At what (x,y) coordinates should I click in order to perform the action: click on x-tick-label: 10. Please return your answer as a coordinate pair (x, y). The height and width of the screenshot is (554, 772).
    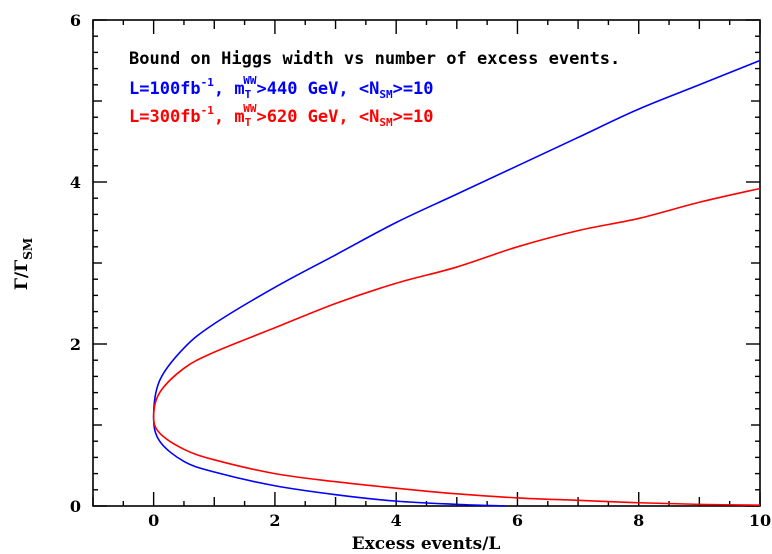
    Looking at the image, I should click on (760, 520).